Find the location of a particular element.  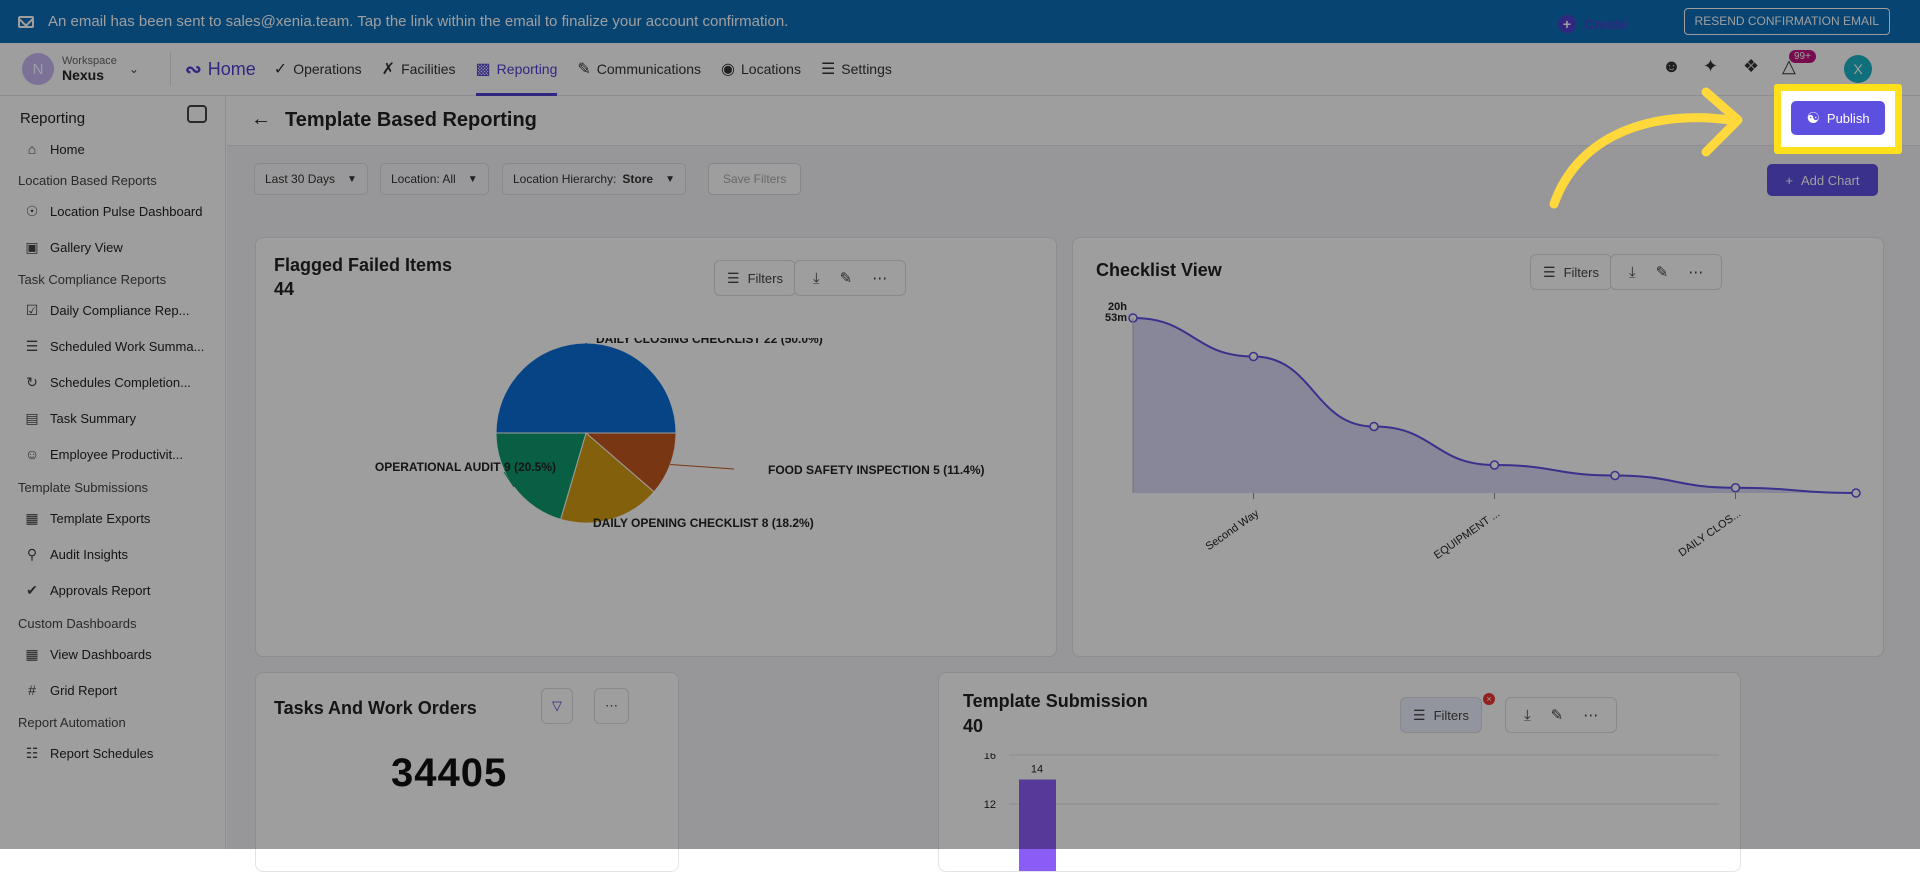

bar is located at coordinates (1037, 826).